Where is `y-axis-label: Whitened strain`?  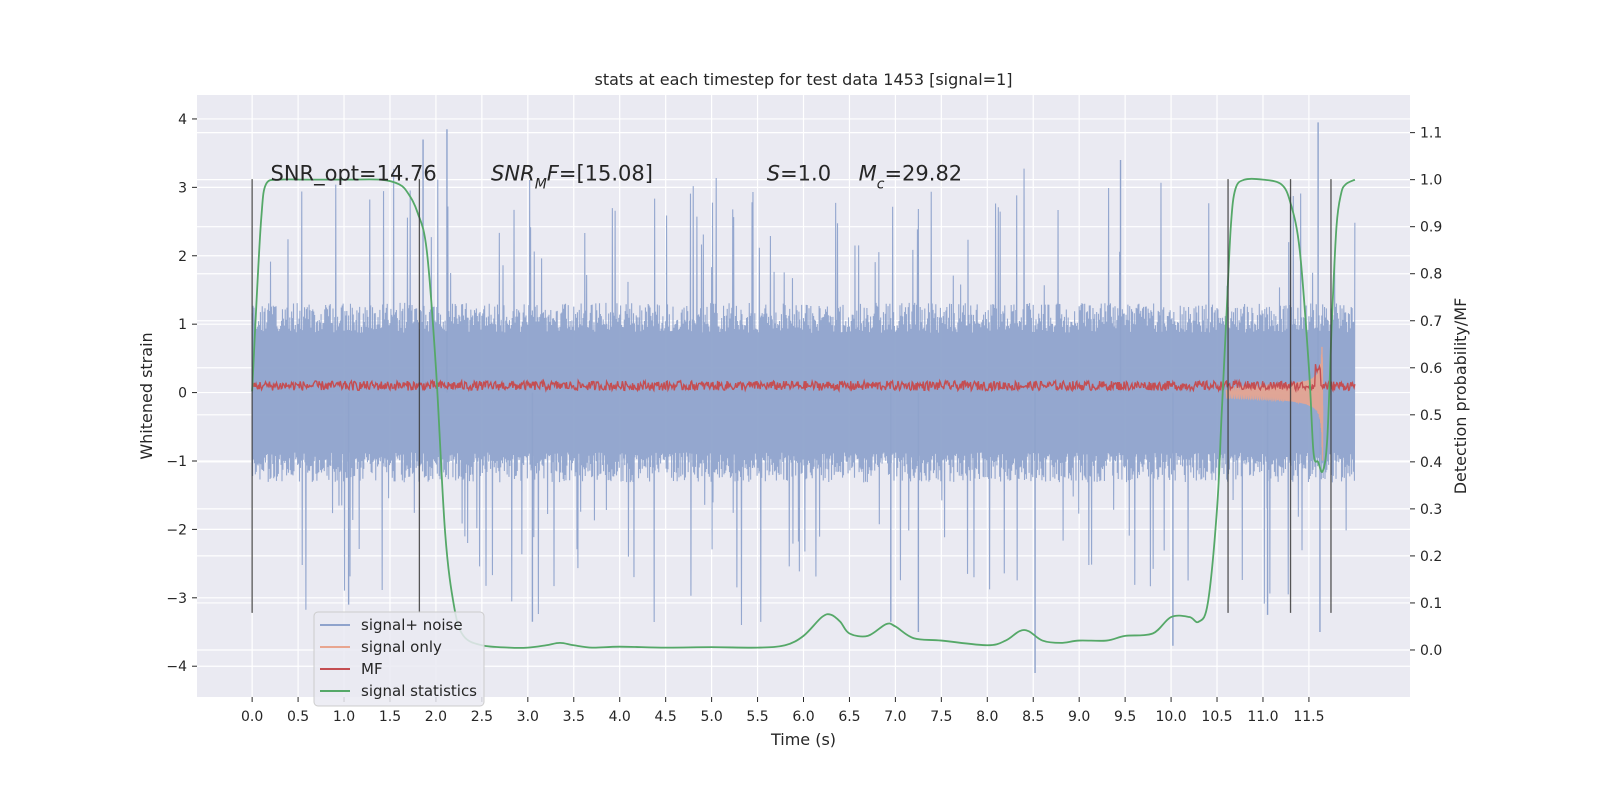 y-axis-label: Whitened strain is located at coordinates (146, 395).